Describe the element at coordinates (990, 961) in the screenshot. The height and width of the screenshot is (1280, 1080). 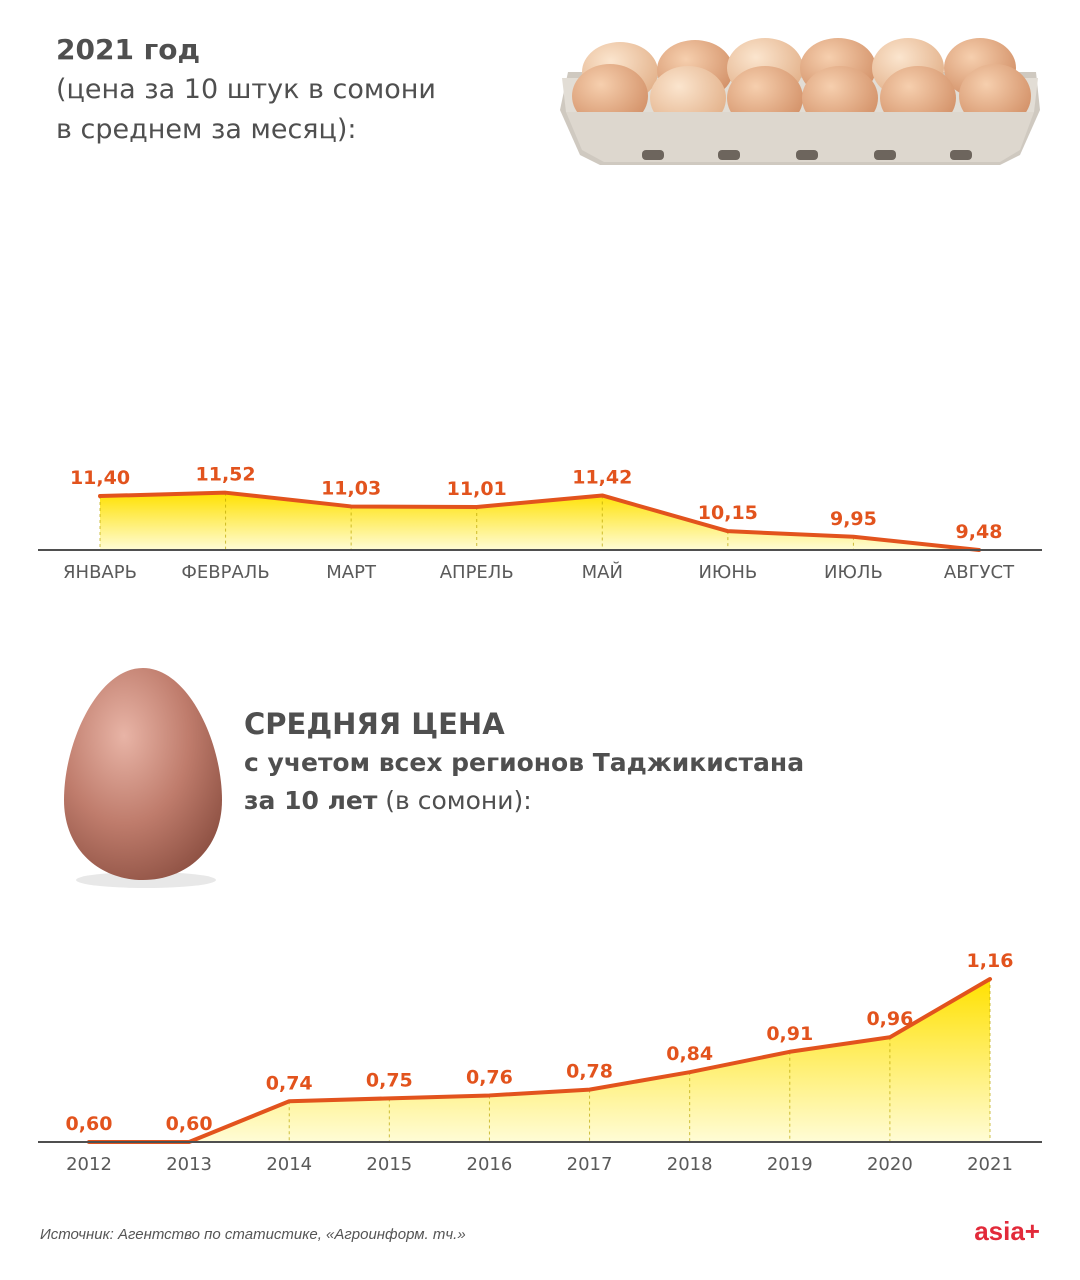
I see `data-label: 1,16` at that location.